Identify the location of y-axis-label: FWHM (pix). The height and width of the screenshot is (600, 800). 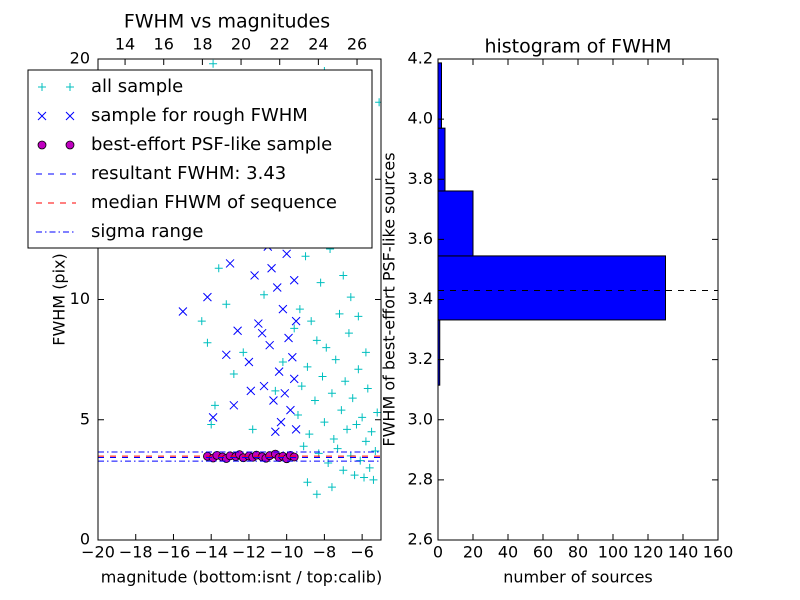
(59, 299).